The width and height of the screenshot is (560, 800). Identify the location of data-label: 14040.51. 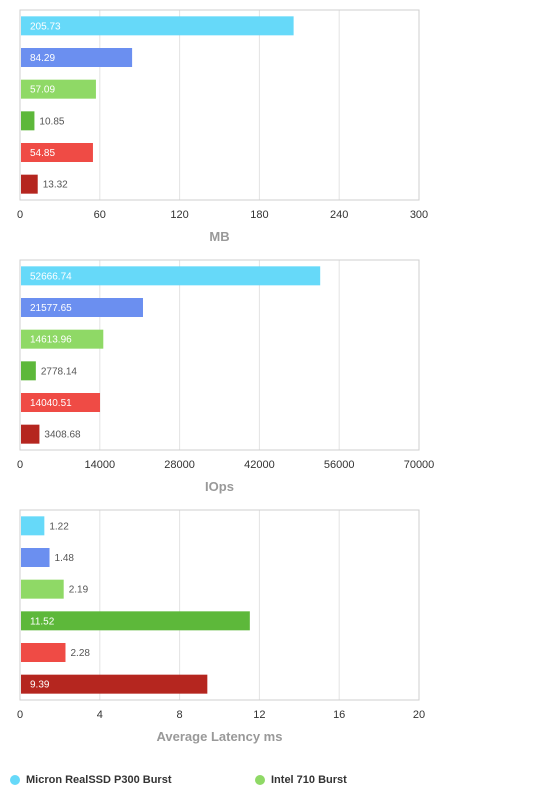
(51, 403).